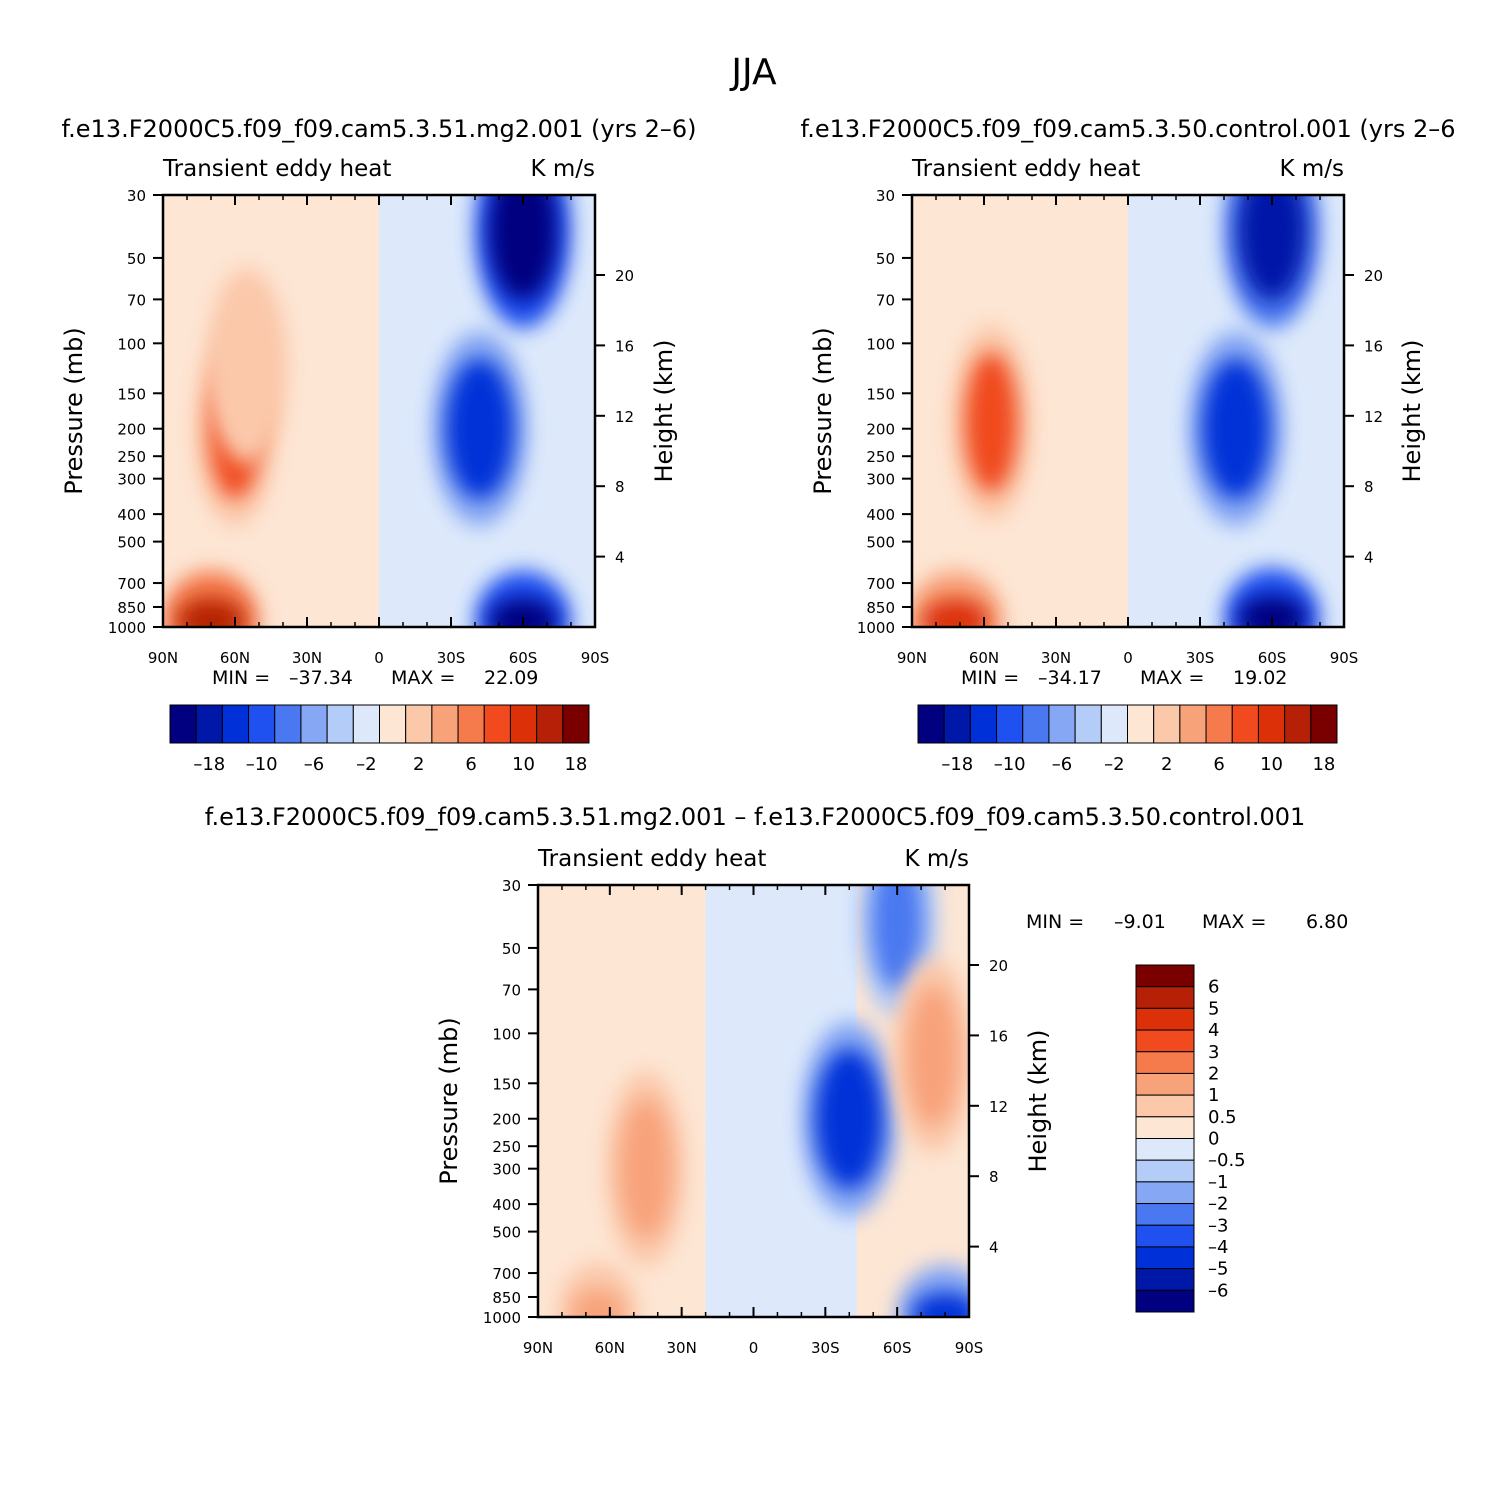 Image resolution: width=1508 pixels, height=1508 pixels. What do you see at coordinates (379, 739) in the screenshot?
I see `panel-a-colorbar: –18 –10 –6 –2 2 6 10 18` at bounding box center [379, 739].